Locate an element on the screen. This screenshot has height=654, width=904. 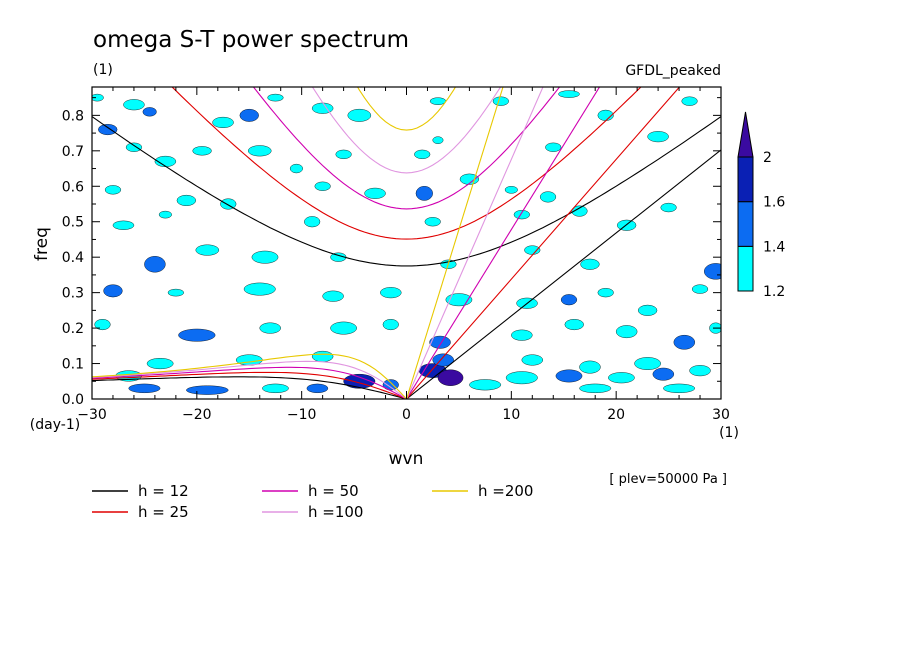
legend-label: h =200 is located at coordinates (505, 491).